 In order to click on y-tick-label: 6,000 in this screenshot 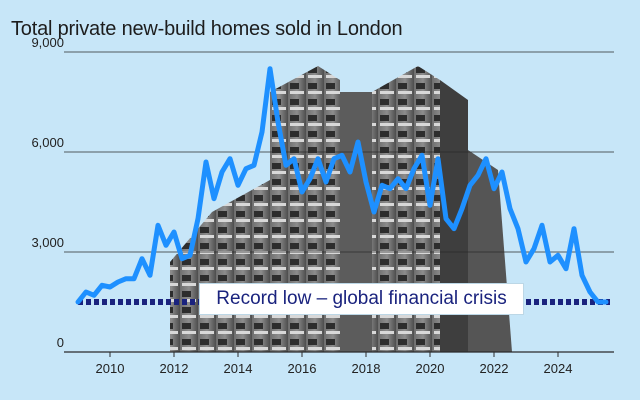, I will do `click(47, 142)`.